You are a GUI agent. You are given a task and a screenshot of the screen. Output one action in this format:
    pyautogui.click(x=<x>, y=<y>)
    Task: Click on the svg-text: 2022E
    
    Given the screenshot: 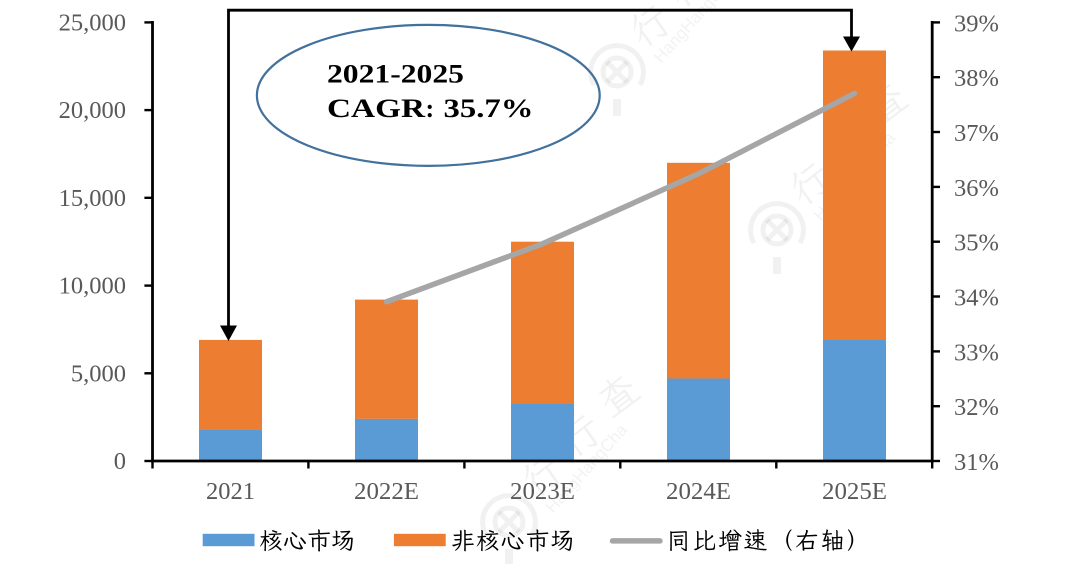 What is the action you would take?
    pyautogui.click(x=386, y=491)
    